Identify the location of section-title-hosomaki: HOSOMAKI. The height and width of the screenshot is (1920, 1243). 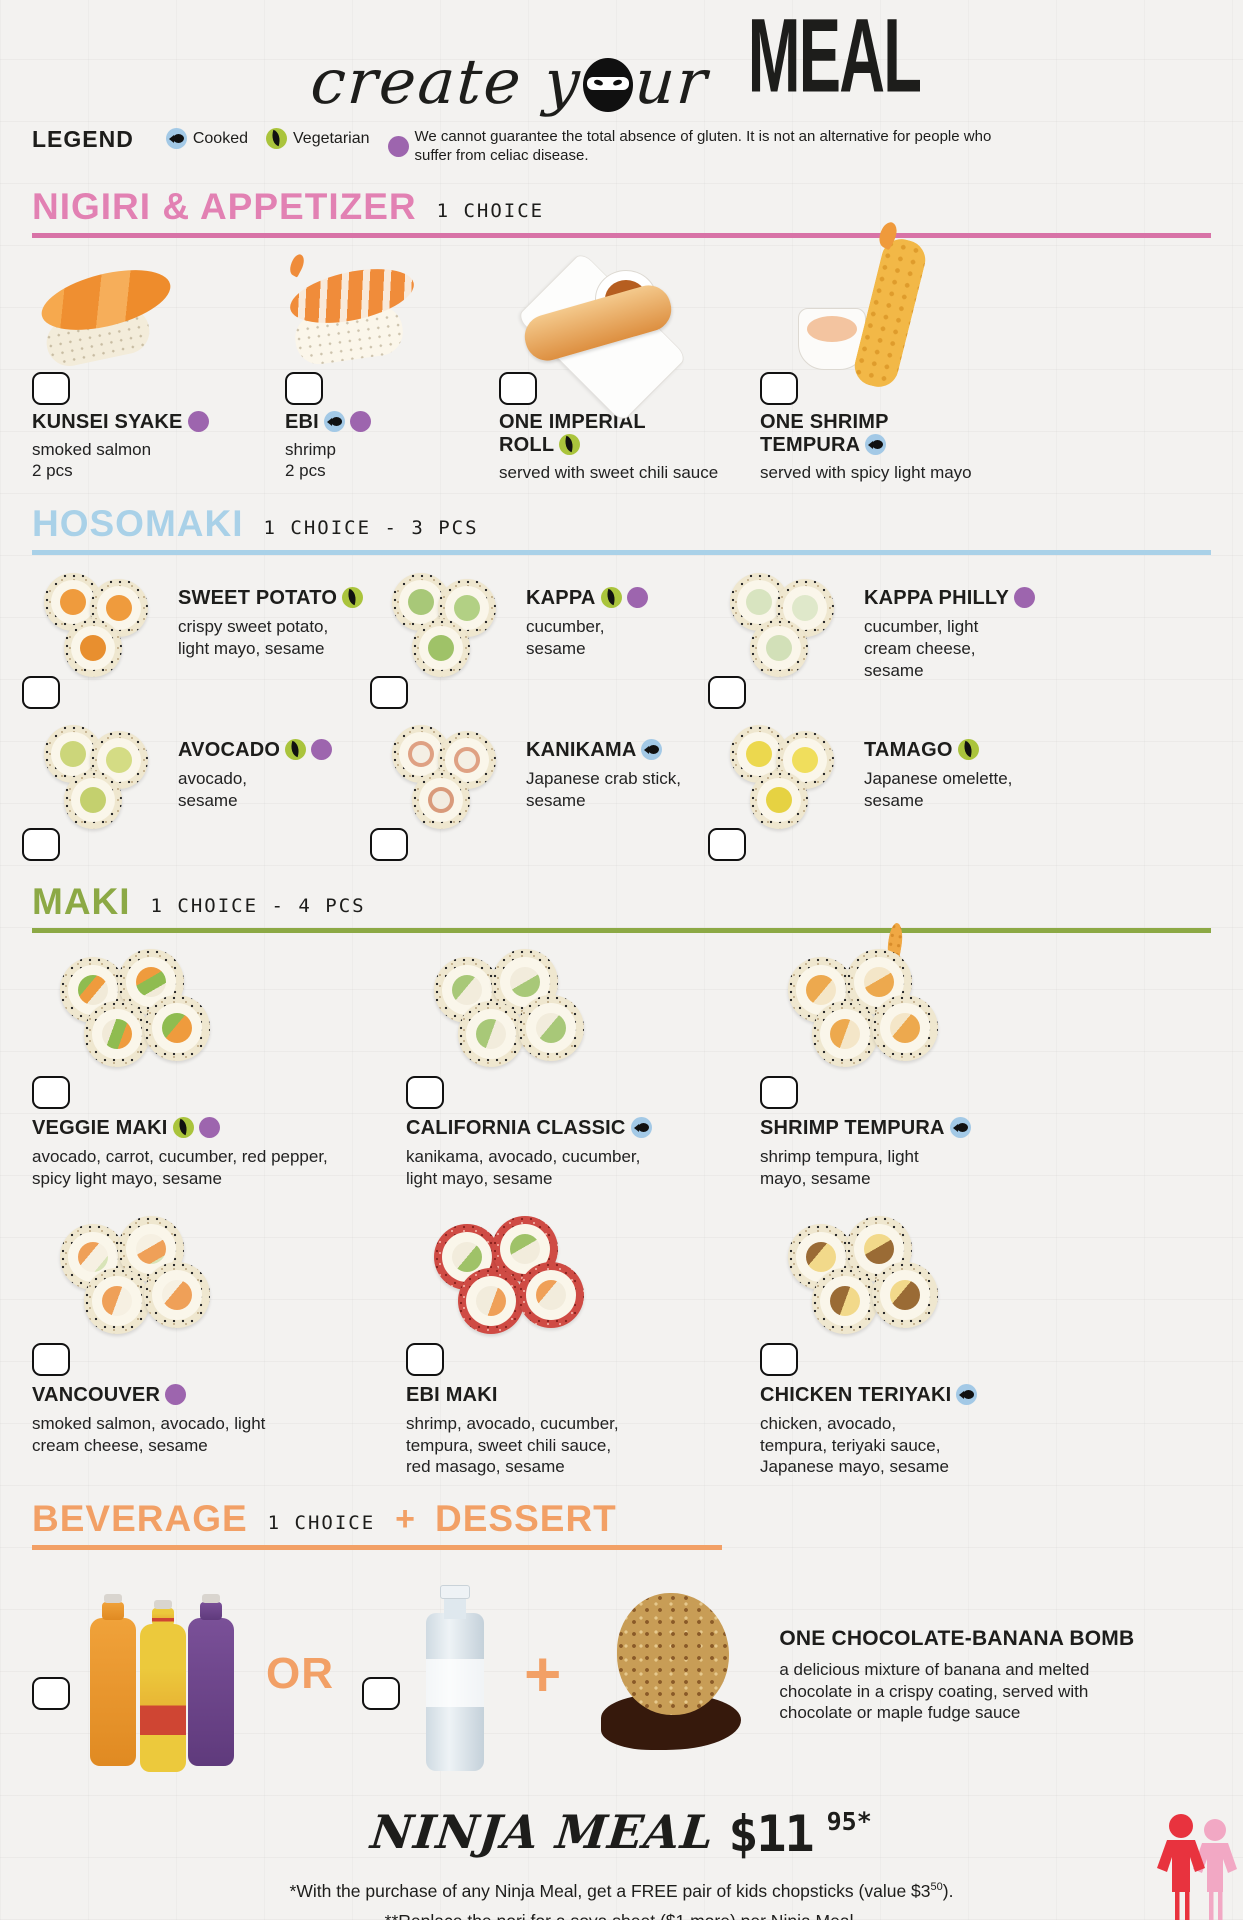
(138, 524).